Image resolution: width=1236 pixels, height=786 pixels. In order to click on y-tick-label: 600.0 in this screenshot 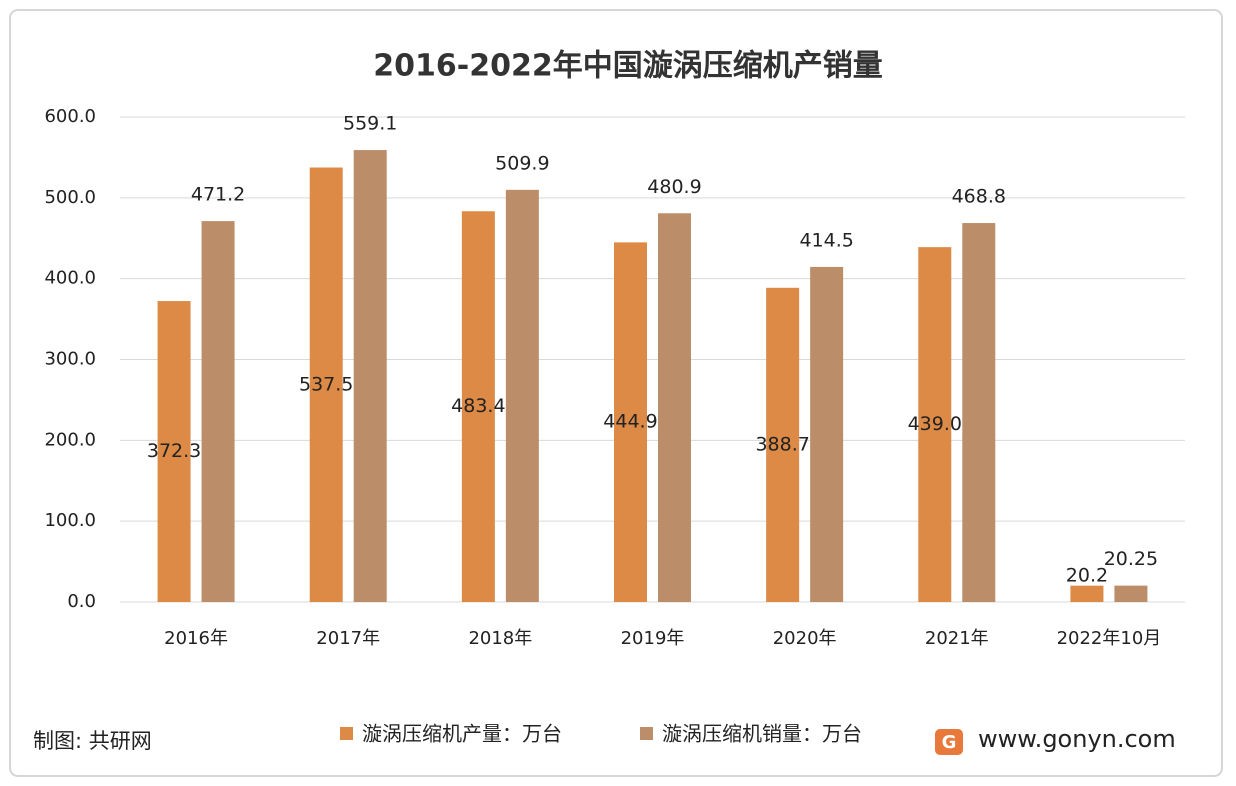, I will do `click(70, 116)`.